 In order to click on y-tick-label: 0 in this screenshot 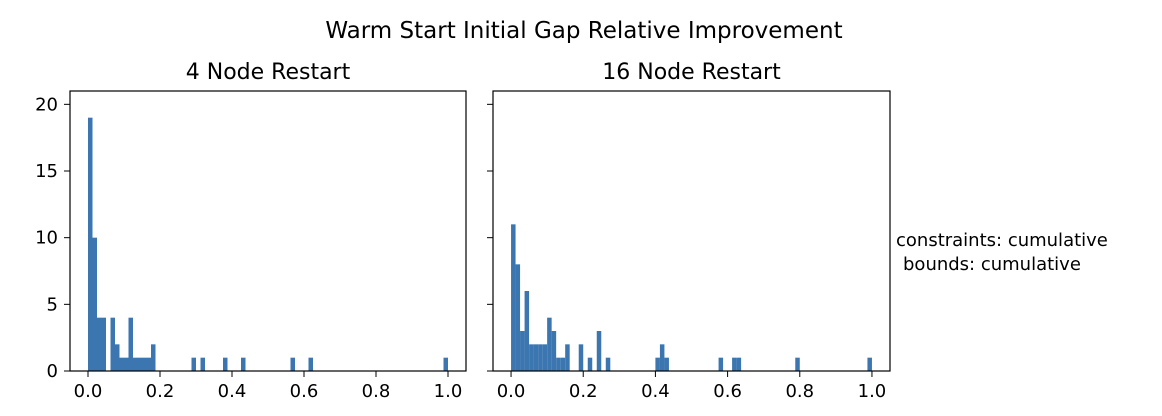, I will do `click(52, 371)`.